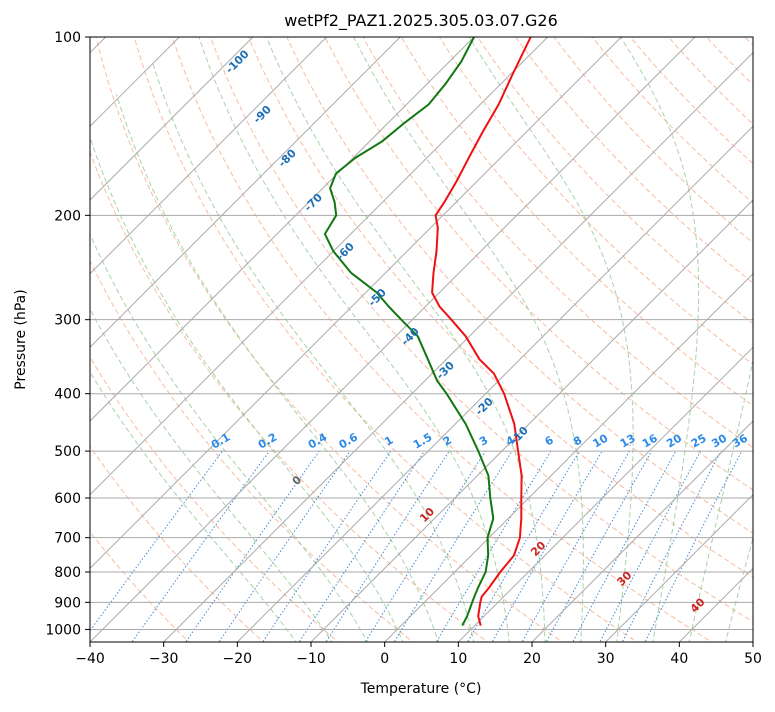  What do you see at coordinates (164, 659) in the screenshot?
I see `x-tick-label: −30` at bounding box center [164, 659].